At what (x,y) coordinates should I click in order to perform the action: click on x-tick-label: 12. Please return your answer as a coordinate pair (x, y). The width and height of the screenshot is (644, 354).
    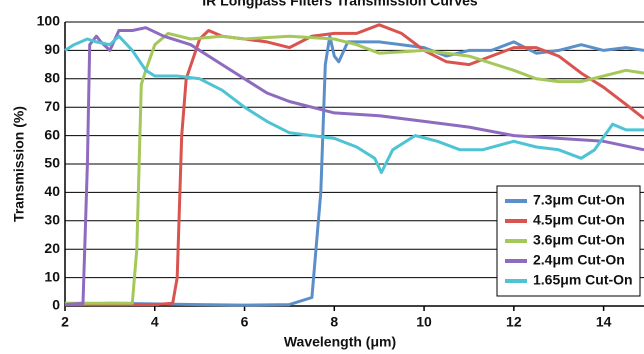
    Looking at the image, I should click on (514, 322).